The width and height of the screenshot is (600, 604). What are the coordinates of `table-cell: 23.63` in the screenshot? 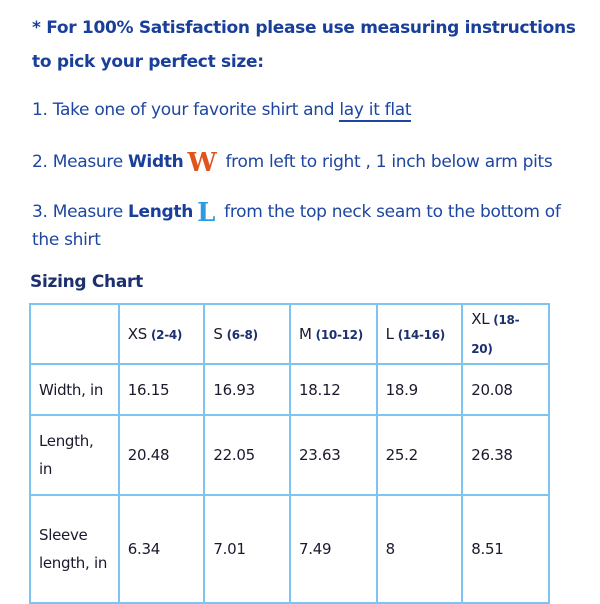 It's located at (333, 455).